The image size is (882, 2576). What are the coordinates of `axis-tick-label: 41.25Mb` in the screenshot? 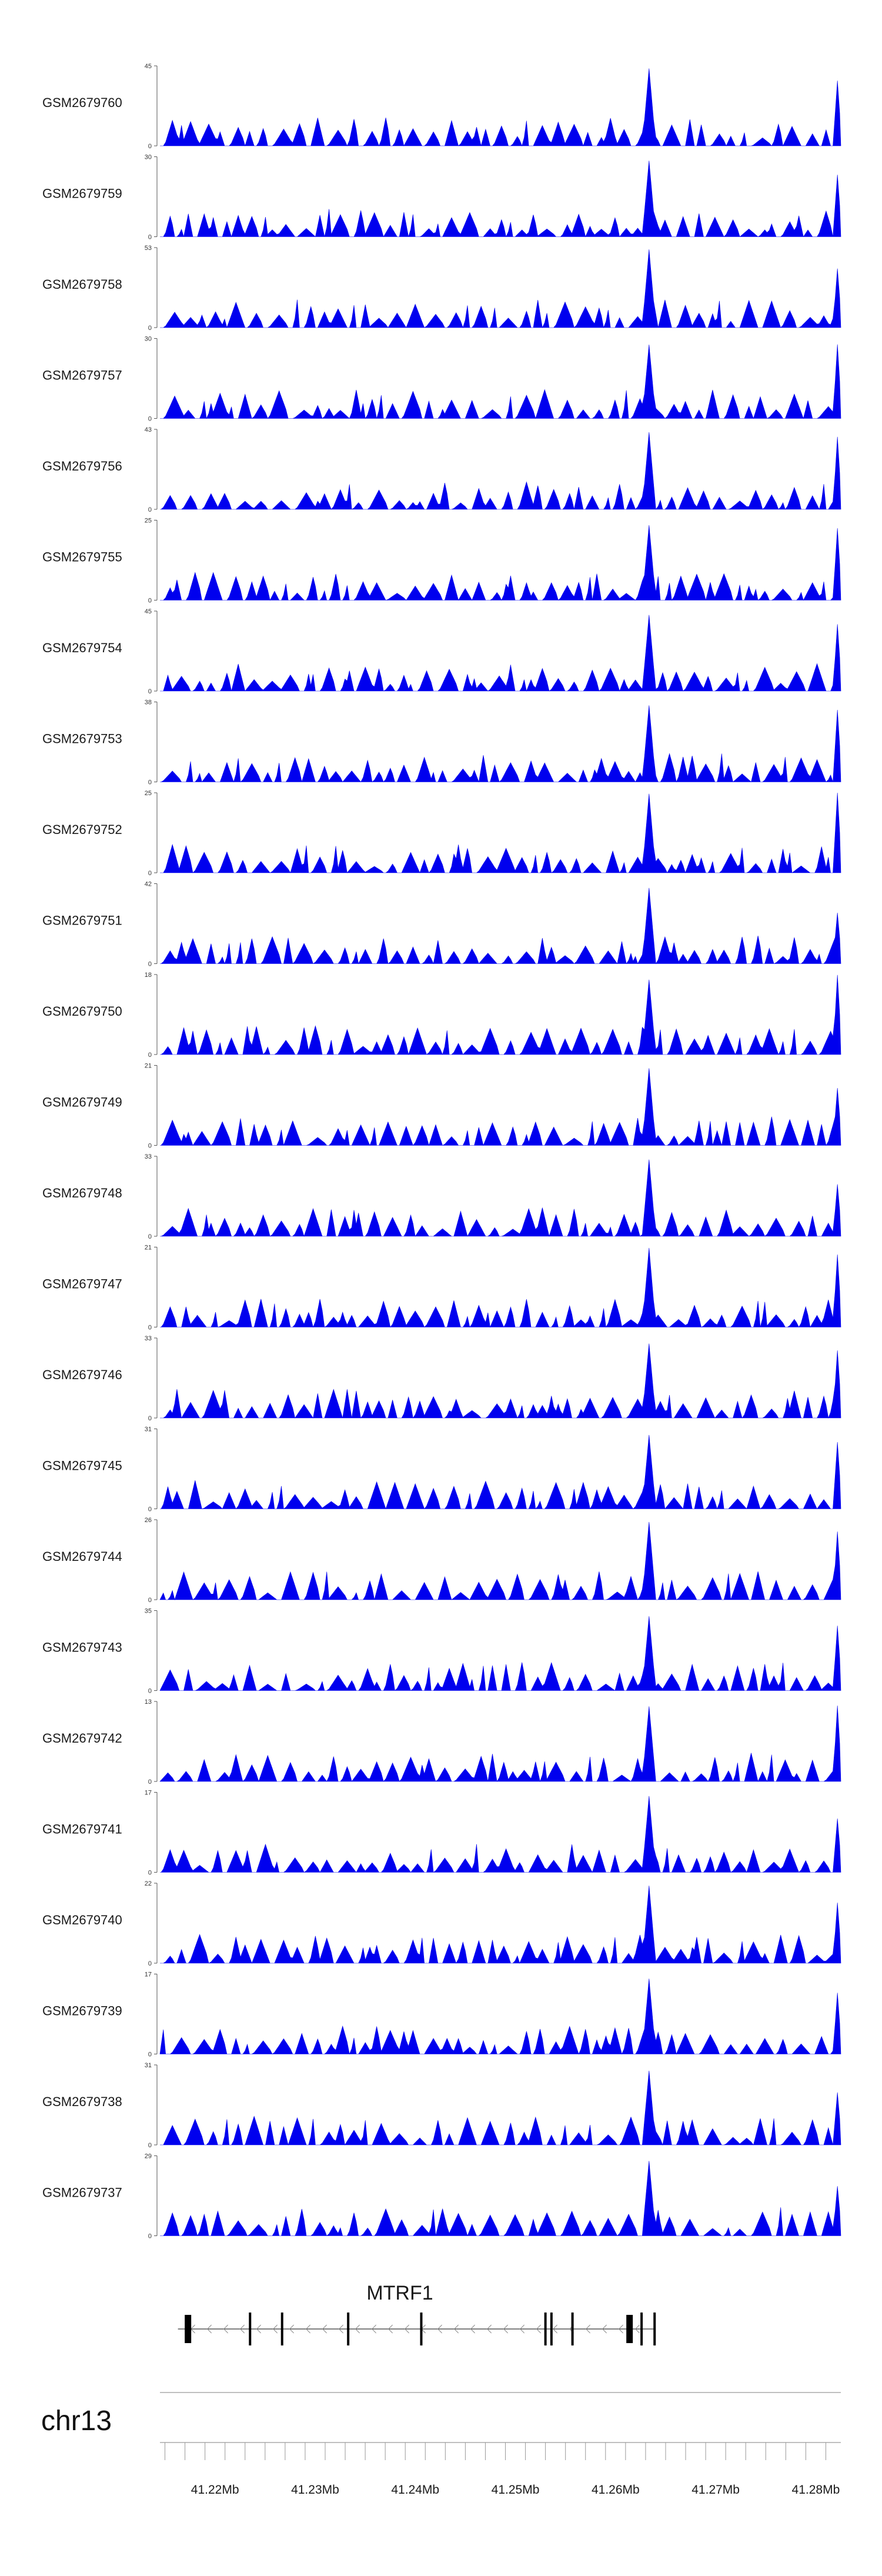 It's located at (516, 2490).